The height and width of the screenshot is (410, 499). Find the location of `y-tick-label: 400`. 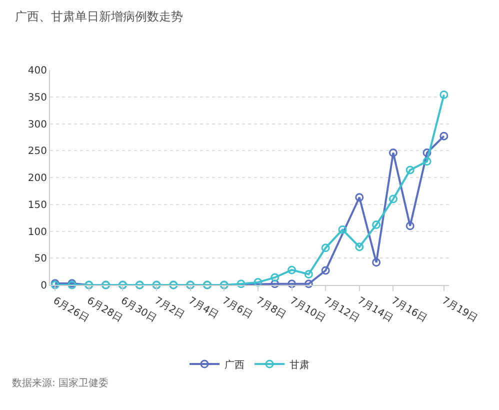

y-tick-label: 400 is located at coordinates (37, 71).